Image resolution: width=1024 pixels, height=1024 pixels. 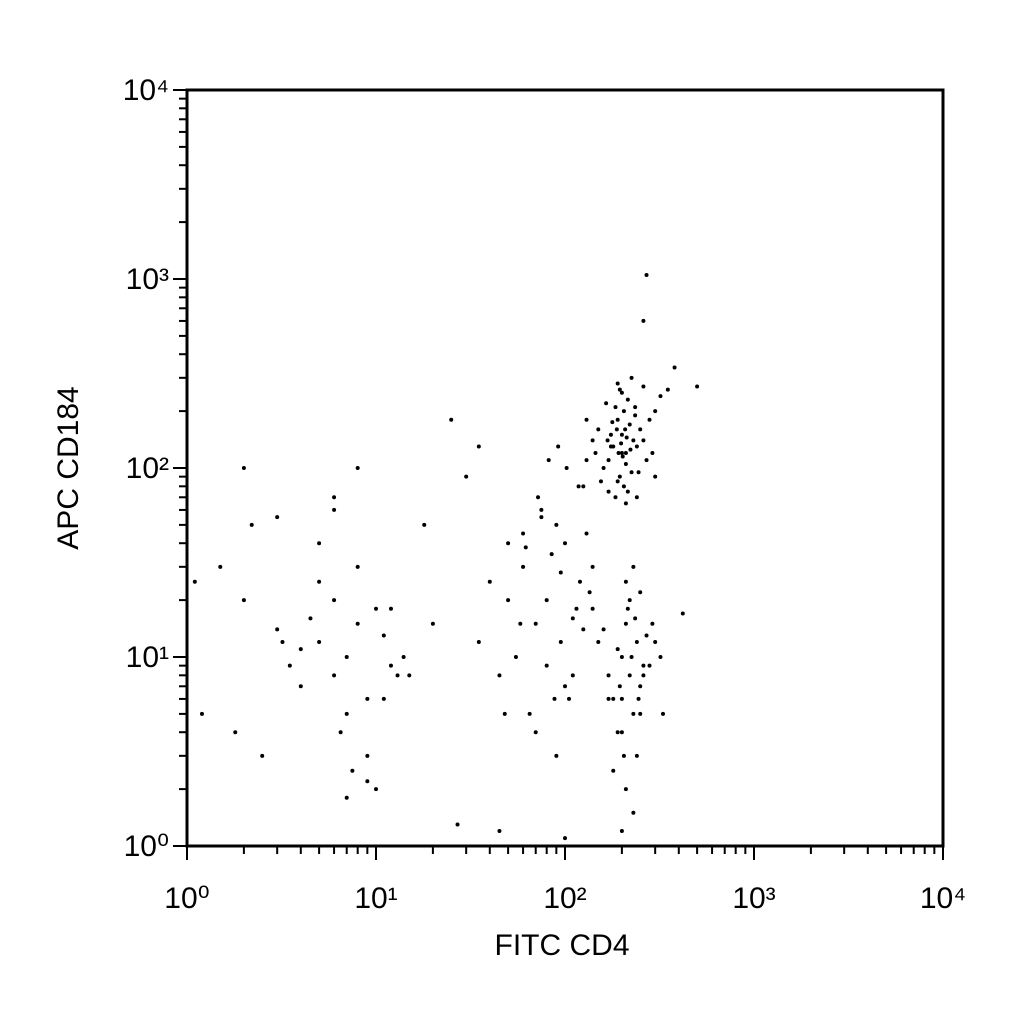 I want to click on y-tick-label: 10³, so click(x=147, y=279).